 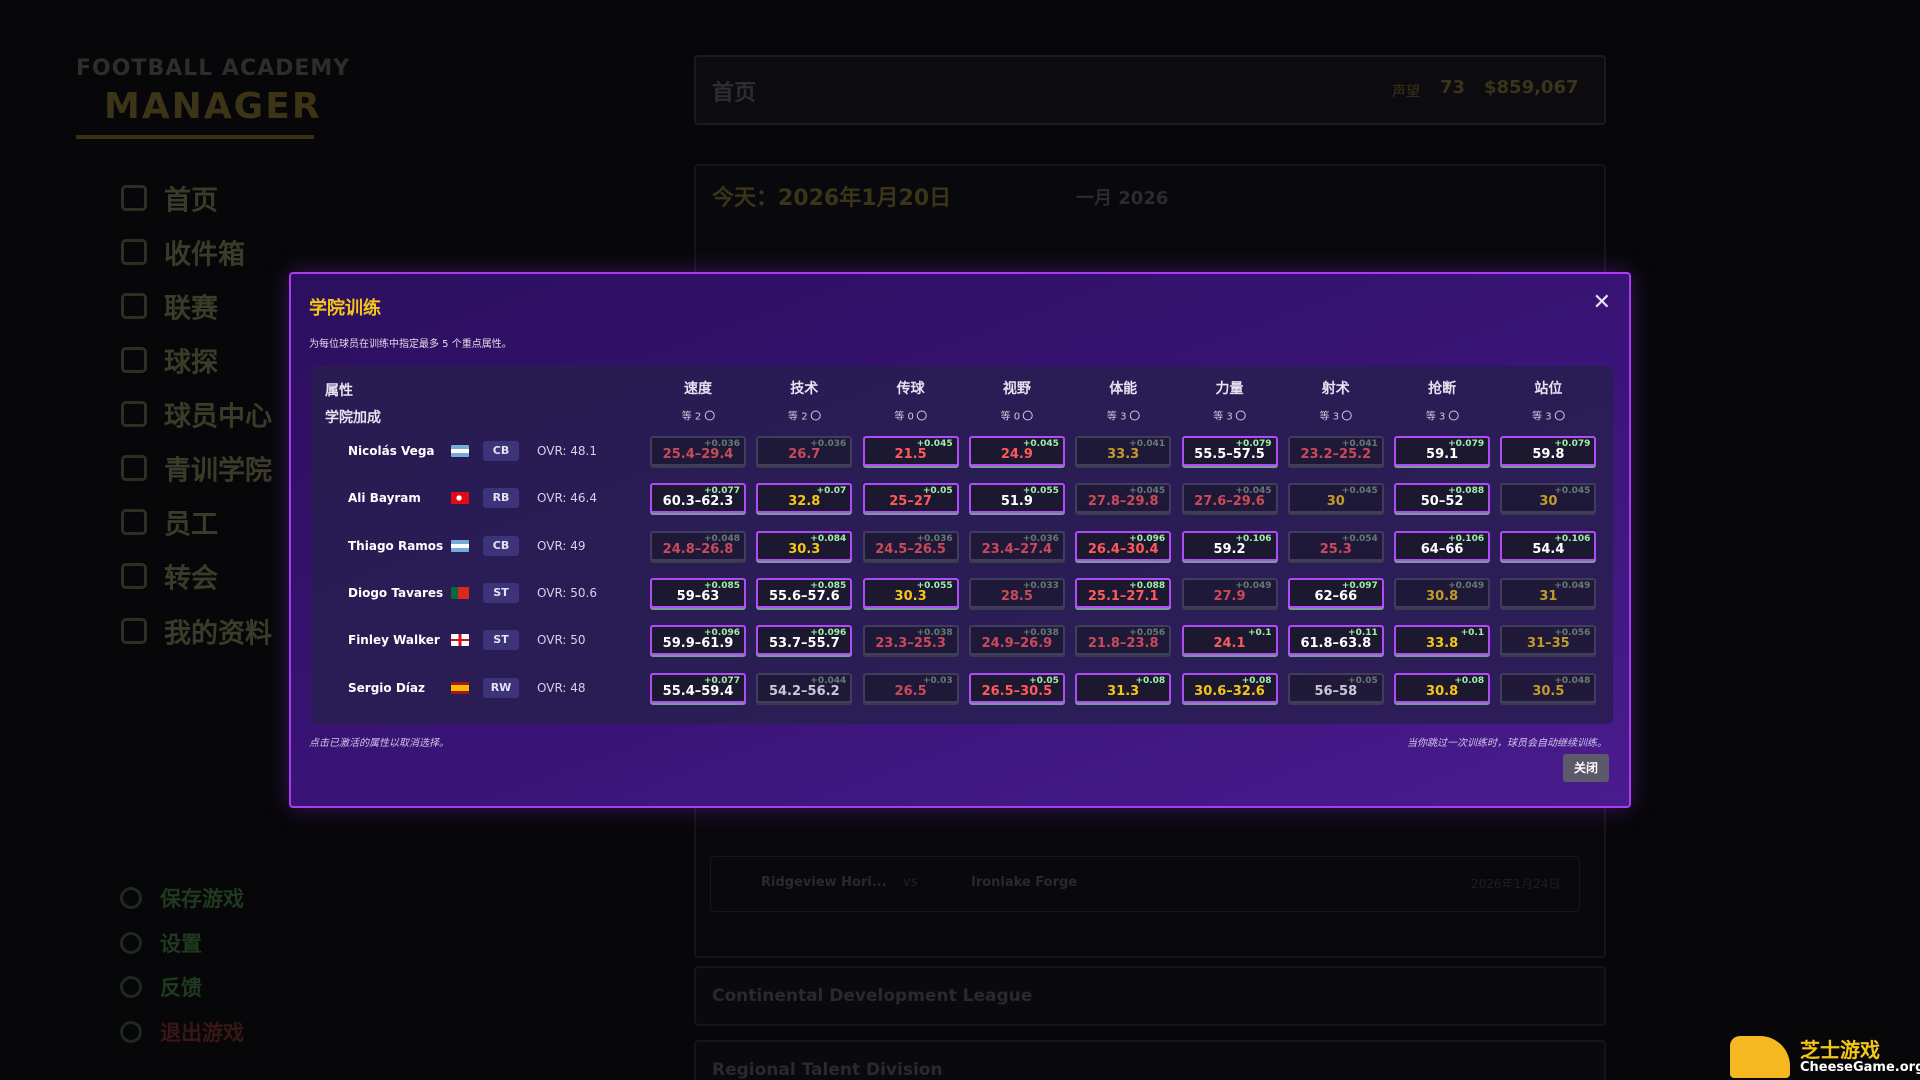 What do you see at coordinates (1016, 451) in the screenshot?
I see `attribute-cell: 24.9 +0.045` at bounding box center [1016, 451].